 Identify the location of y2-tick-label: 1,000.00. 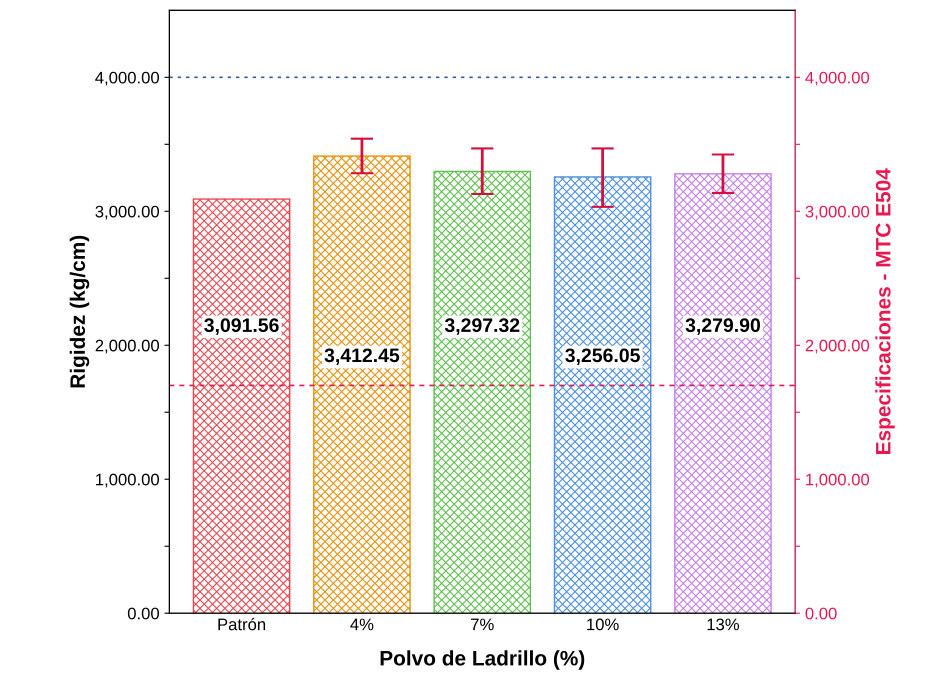
(838, 481).